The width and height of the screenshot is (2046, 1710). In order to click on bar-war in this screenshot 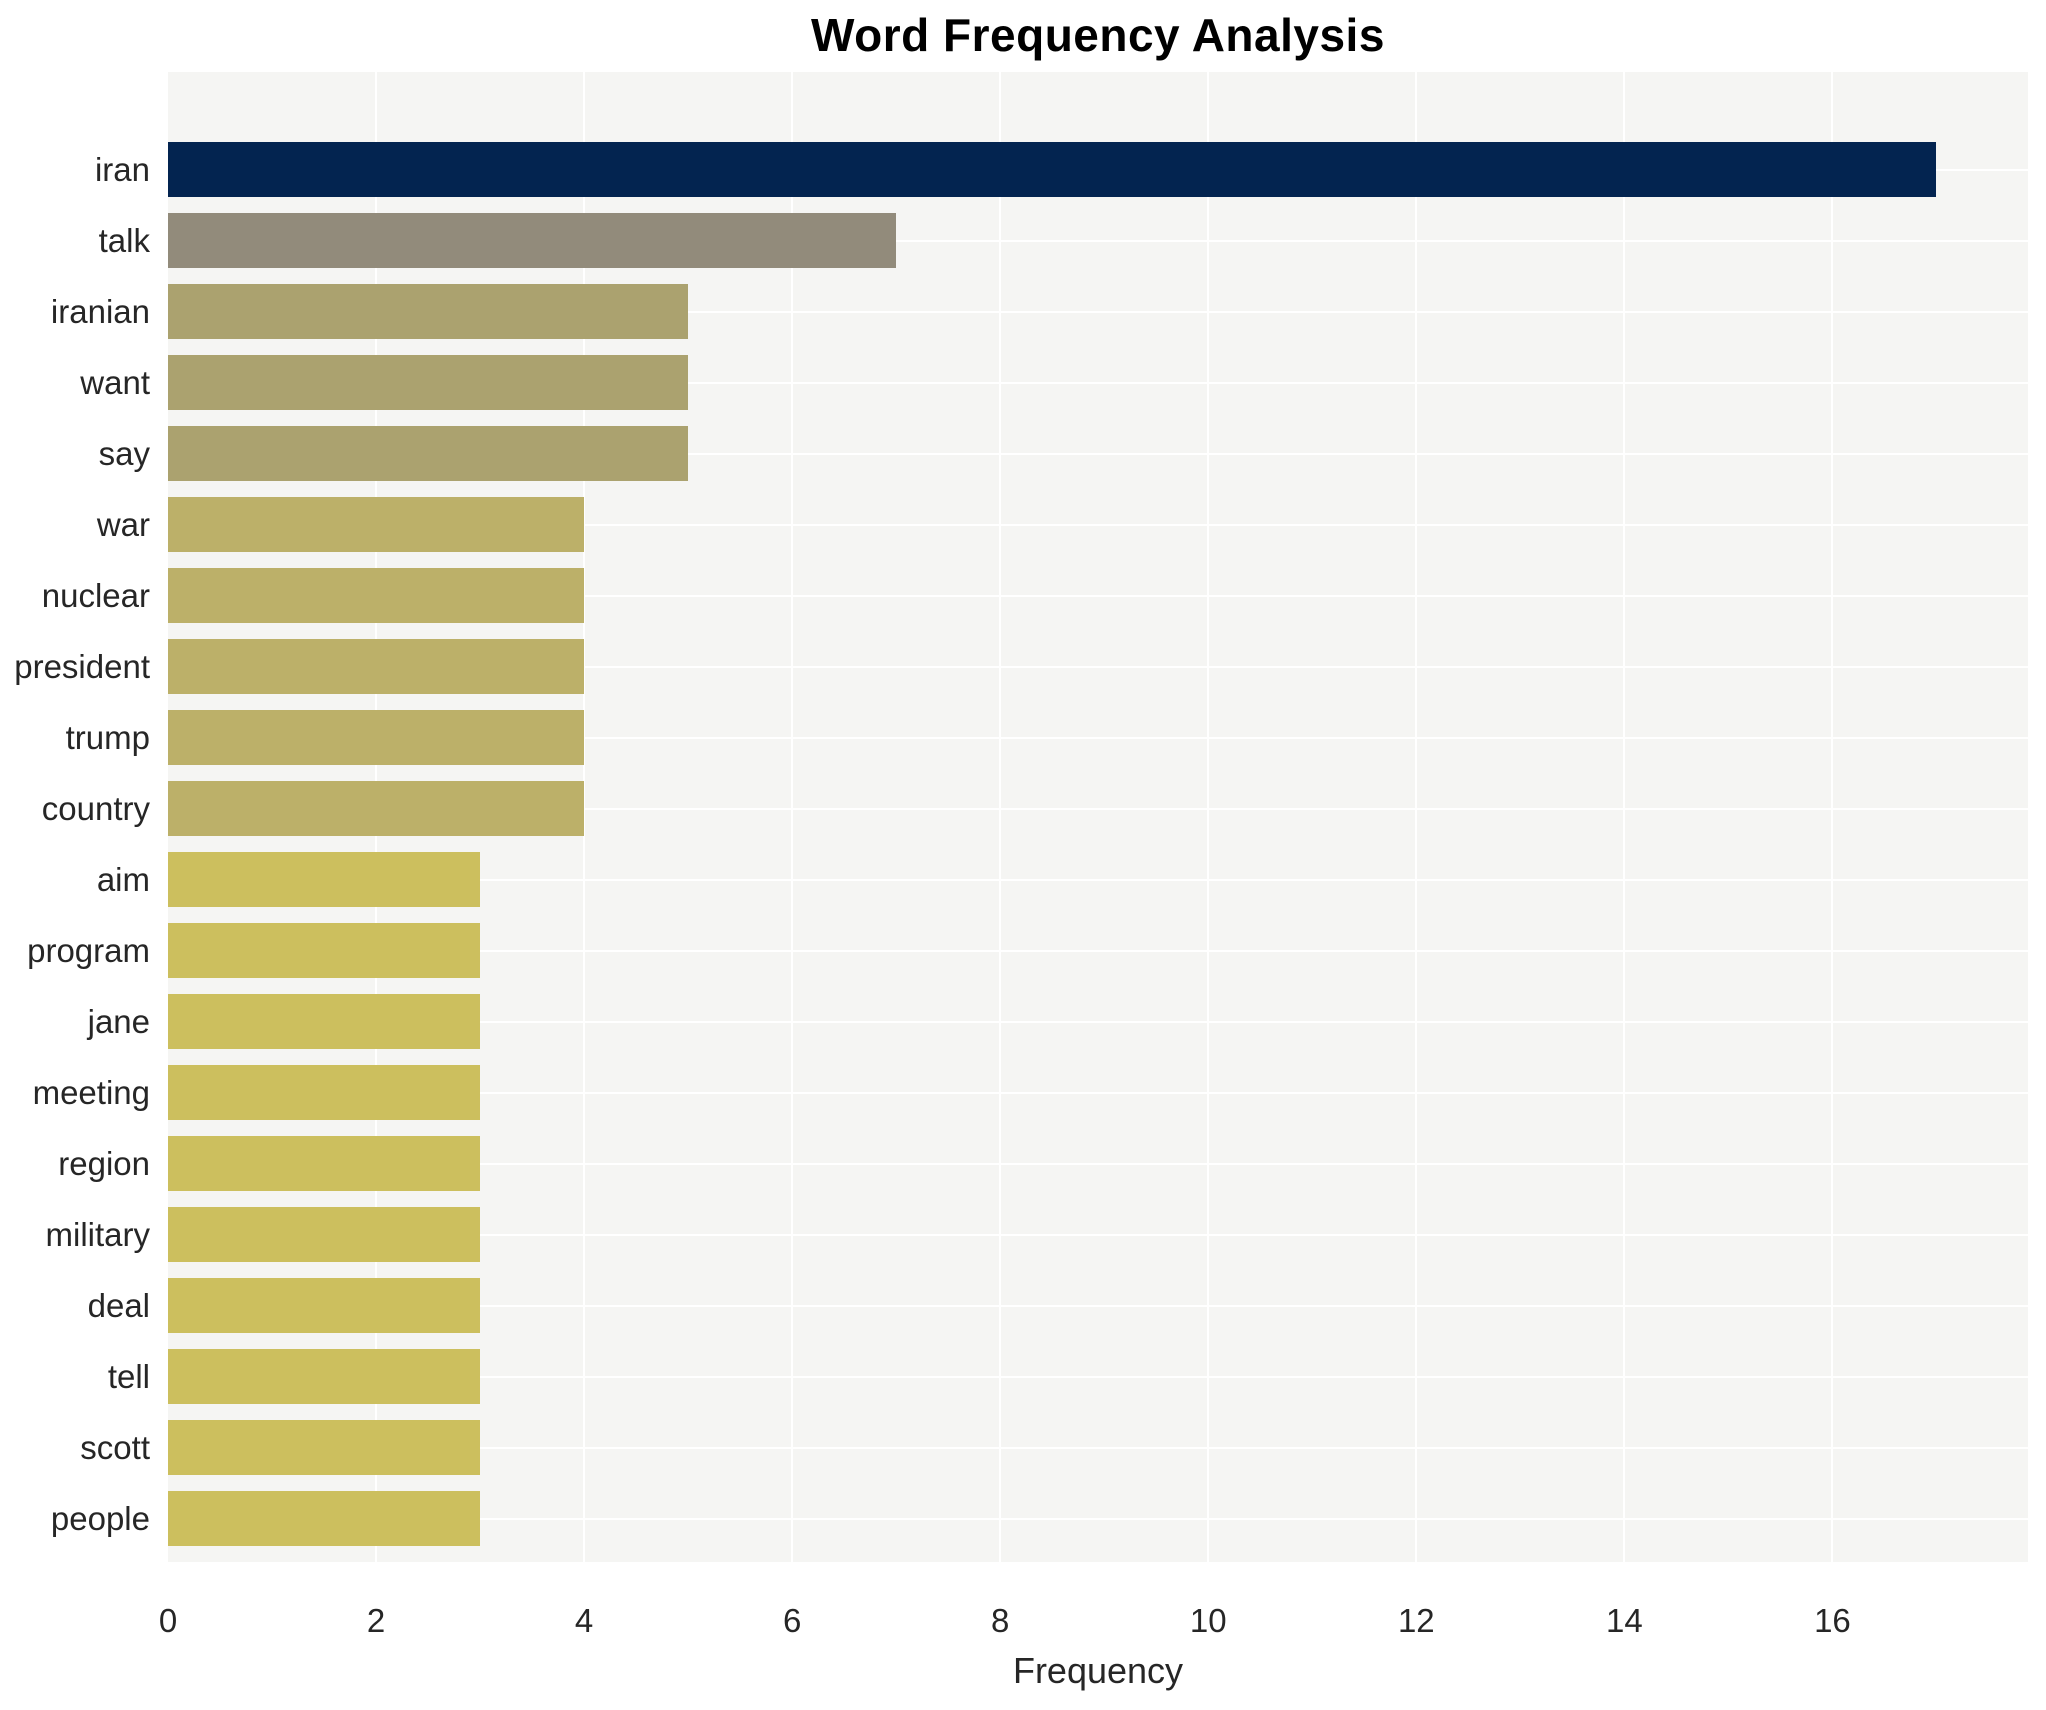, I will do `click(376, 524)`.